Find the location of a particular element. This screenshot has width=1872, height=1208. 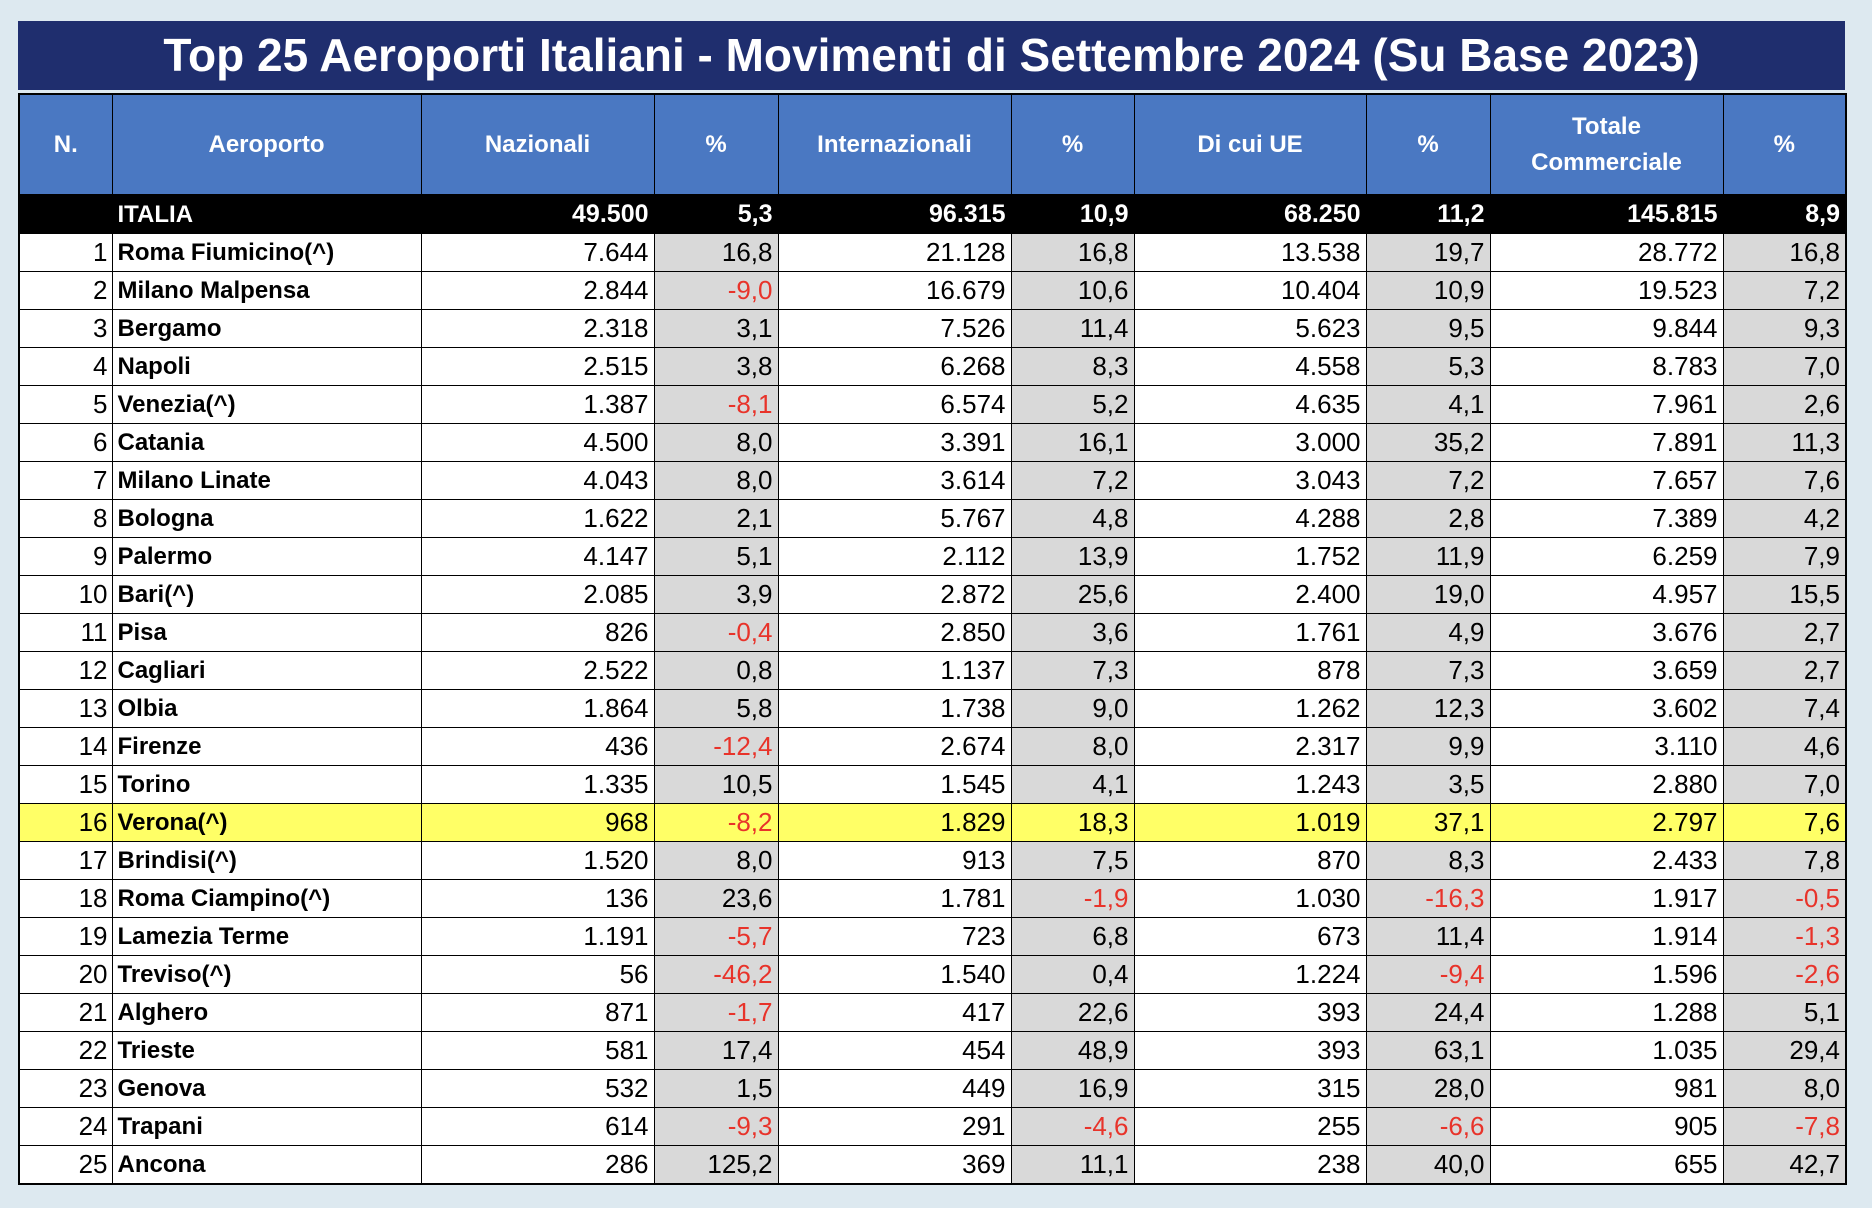

column-header-totale-pct: % is located at coordinates (1784, 144).